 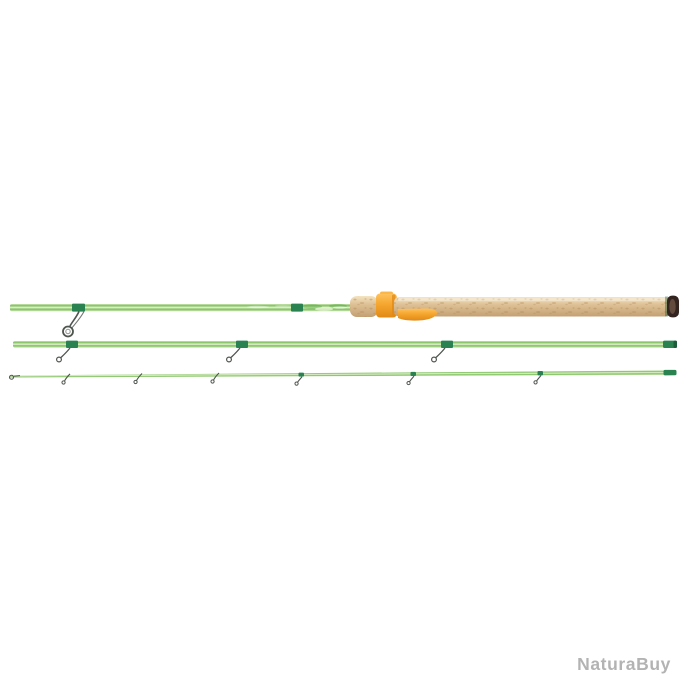 I want to click on rod-handle, so click(x=514, y=306).